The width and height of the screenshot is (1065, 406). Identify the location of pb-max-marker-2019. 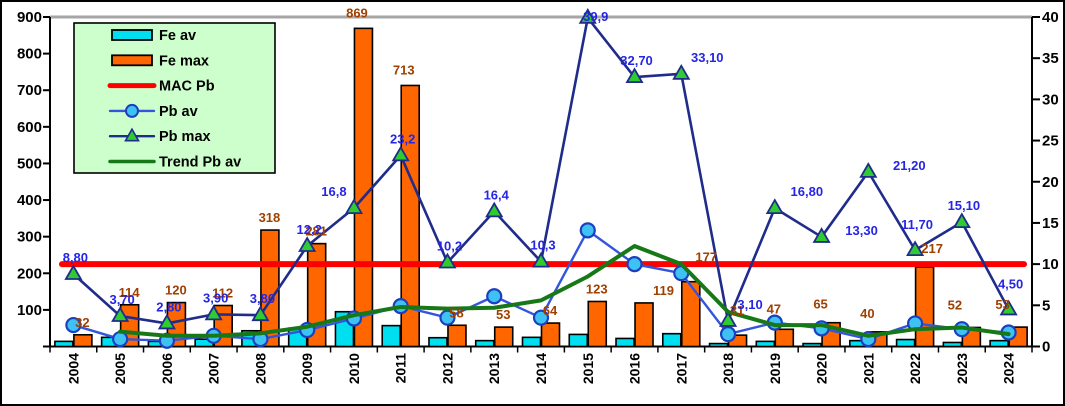
(774, 206).